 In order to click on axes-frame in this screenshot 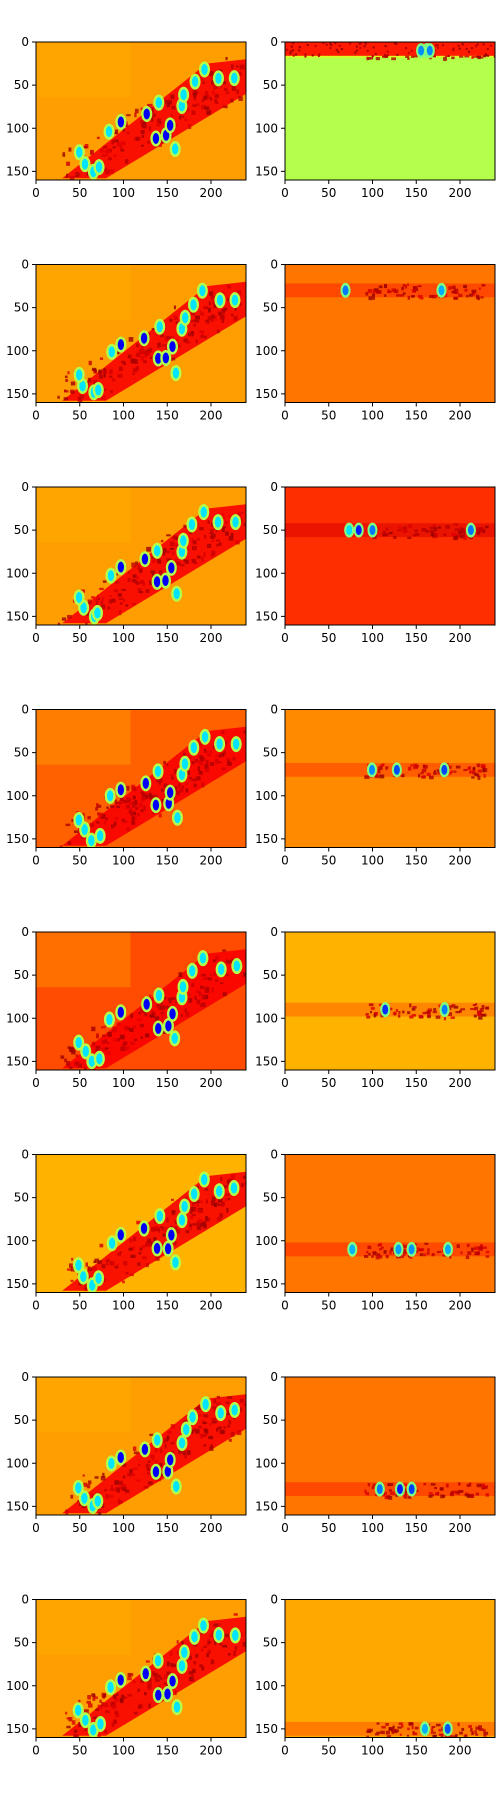, I will do `click(141, 333)`.